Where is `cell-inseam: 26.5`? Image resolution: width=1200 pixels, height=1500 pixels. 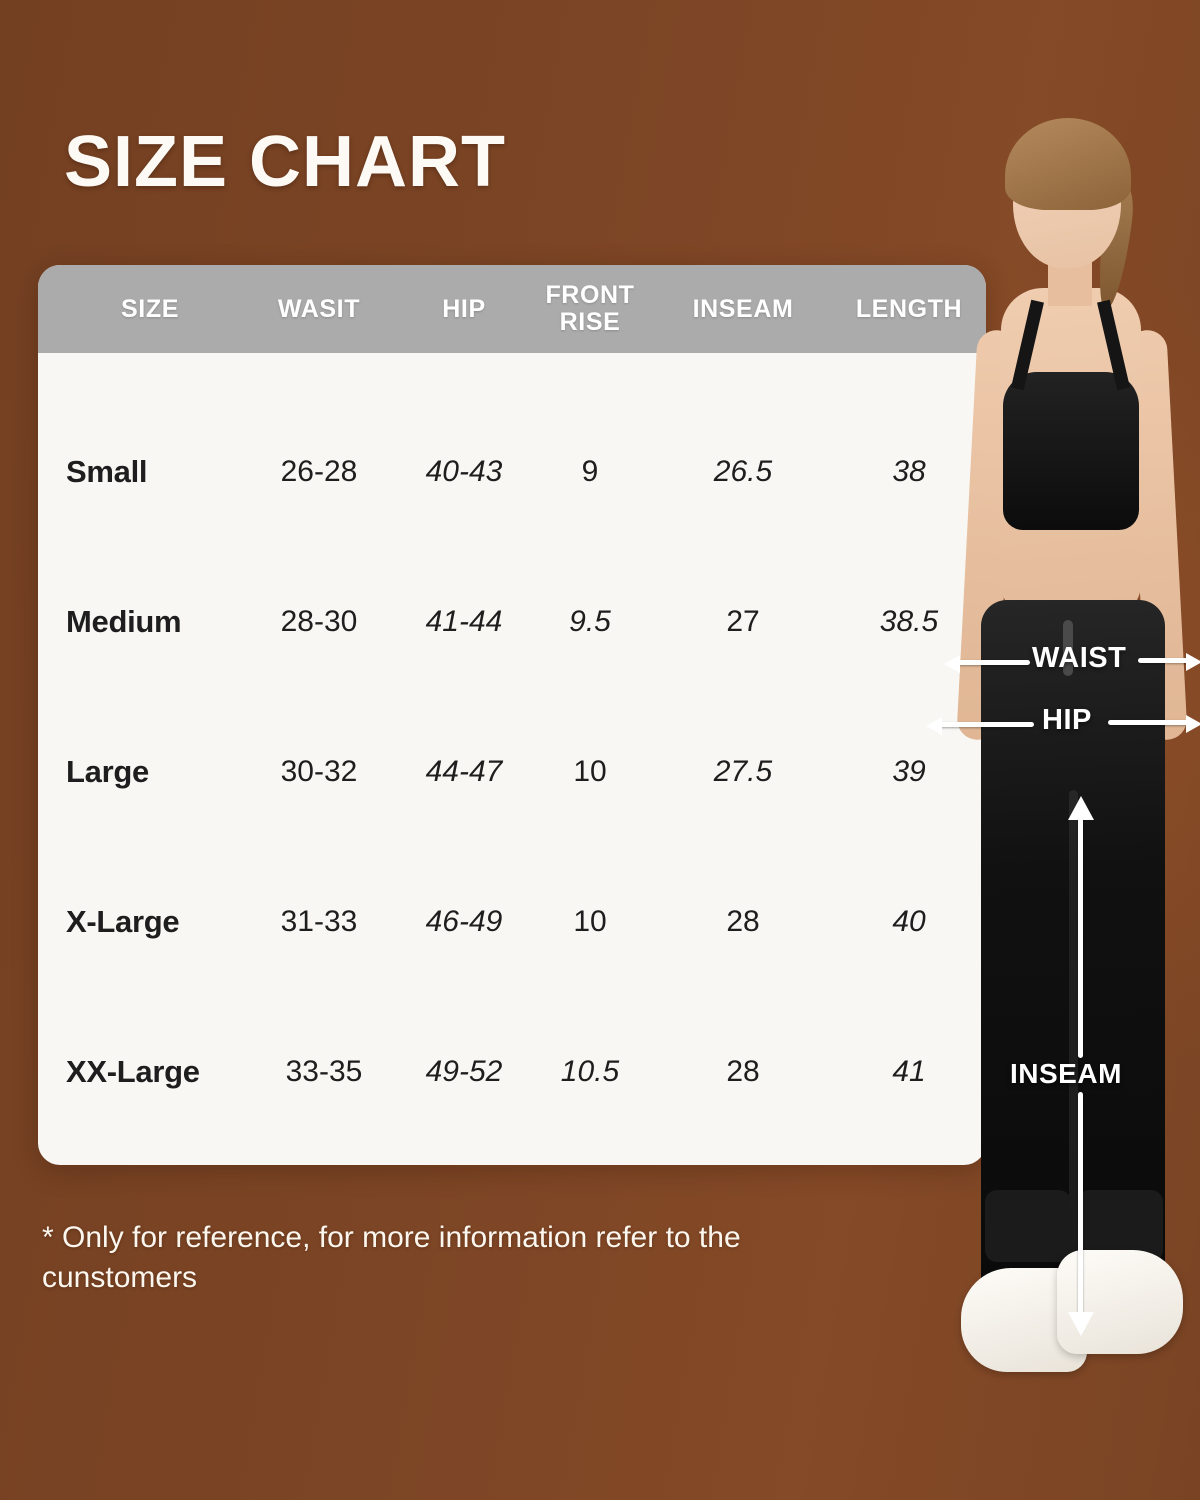
cell-inseam: 26.5 is located at coordinates (743, 471).